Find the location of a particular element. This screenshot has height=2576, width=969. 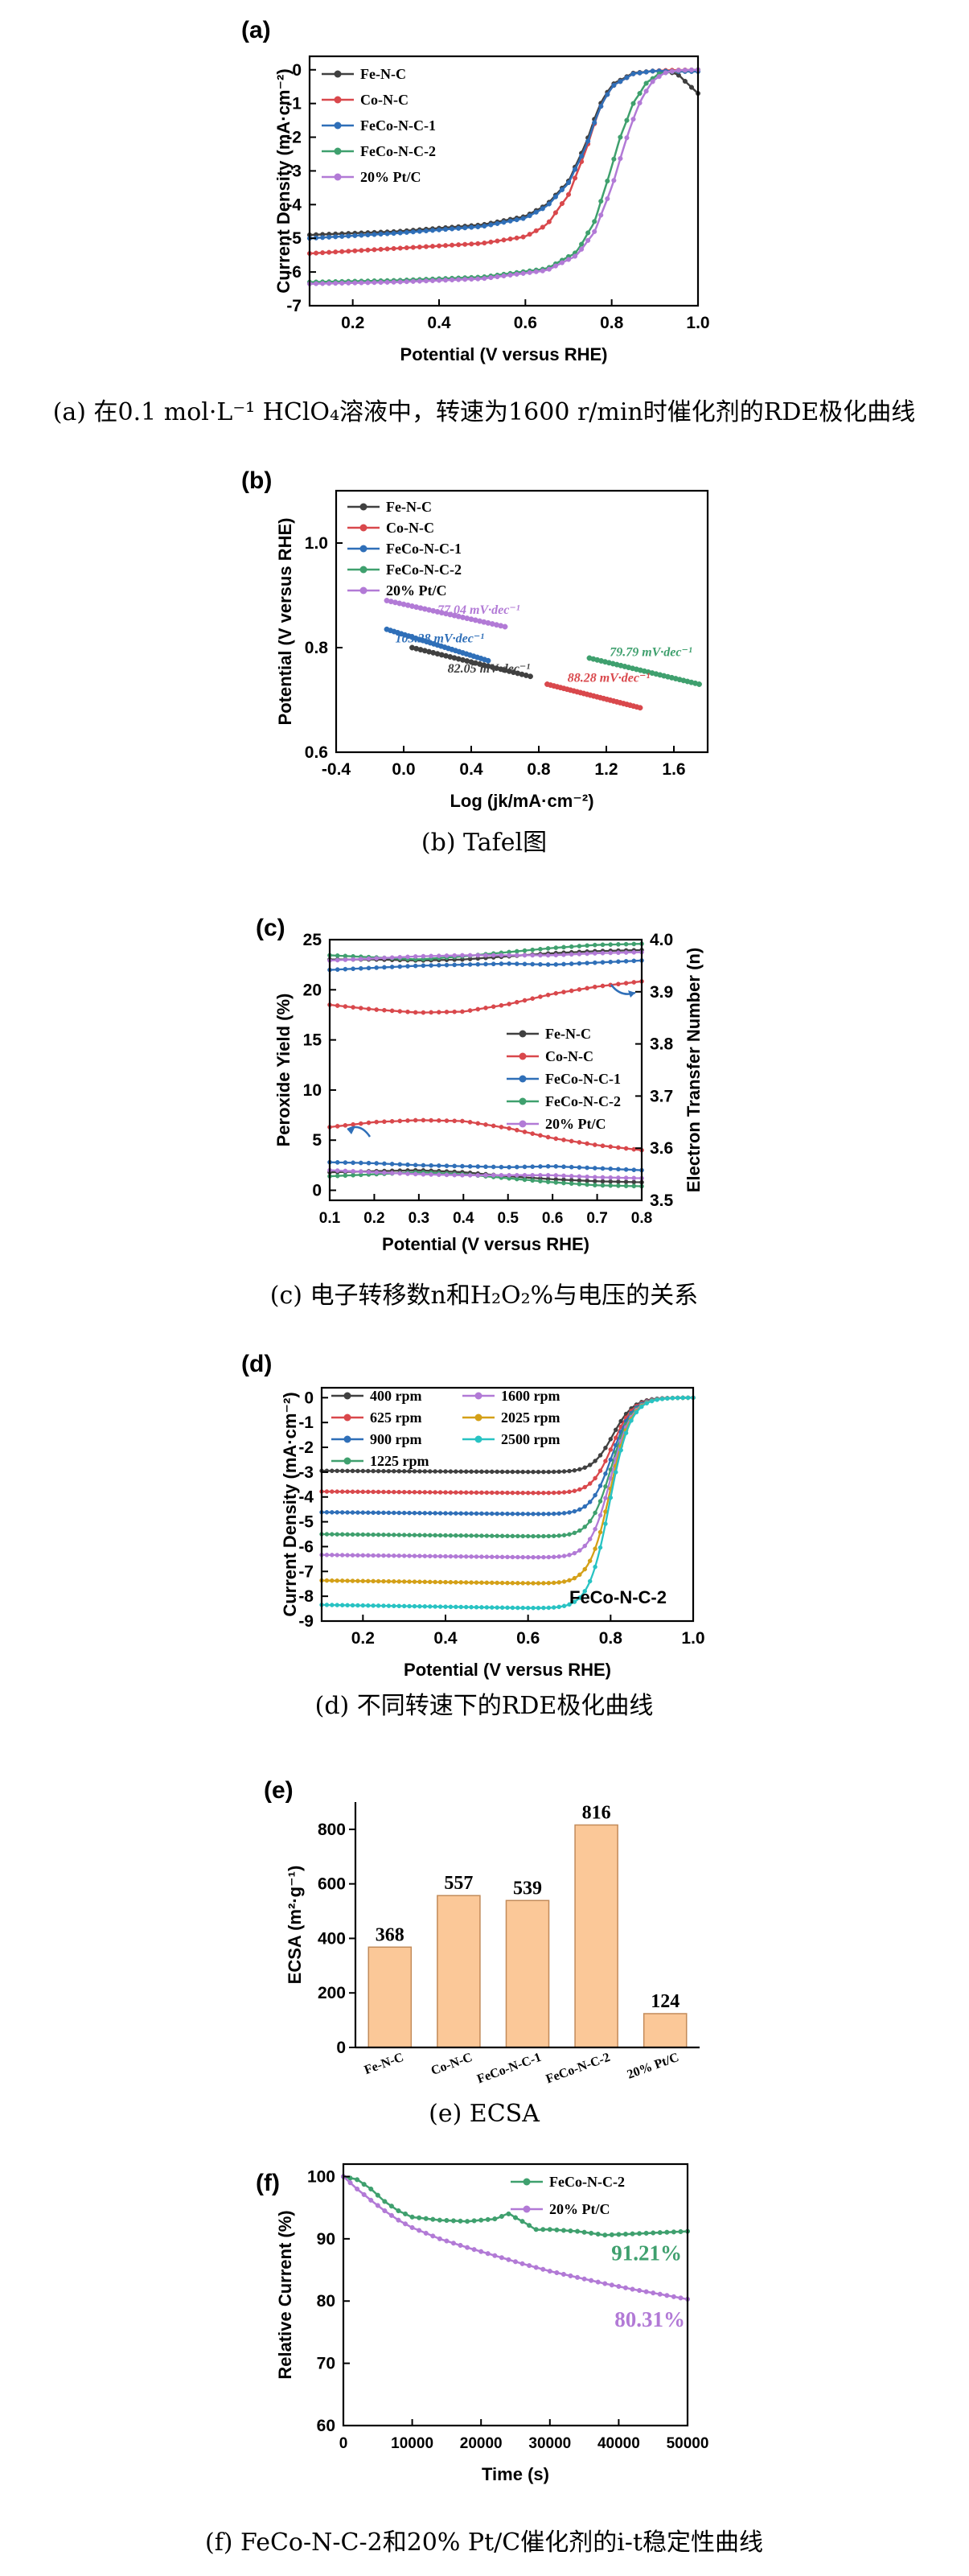

panel-c-co-n-c-legend-marker is located at coordinates (523, 1056).